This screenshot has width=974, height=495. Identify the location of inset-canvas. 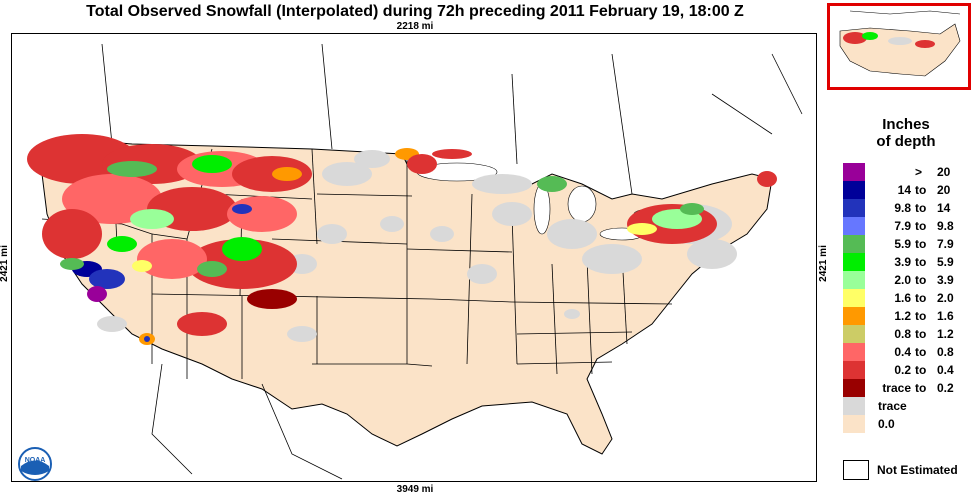
(900, 43).